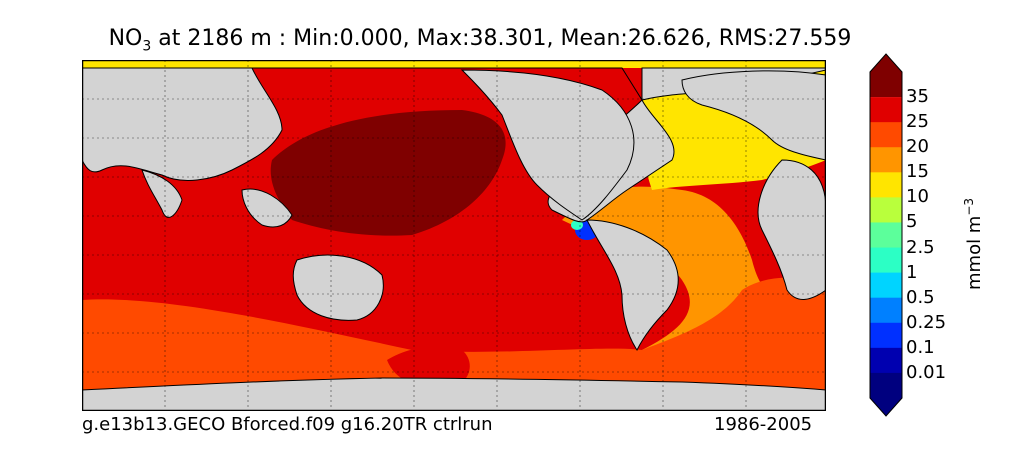 The width and height of the screenshot is (1016, 466). What do you see at coordinates (753, 115) in the screenshot?
I see `europe` at bounding box center [753, 115].